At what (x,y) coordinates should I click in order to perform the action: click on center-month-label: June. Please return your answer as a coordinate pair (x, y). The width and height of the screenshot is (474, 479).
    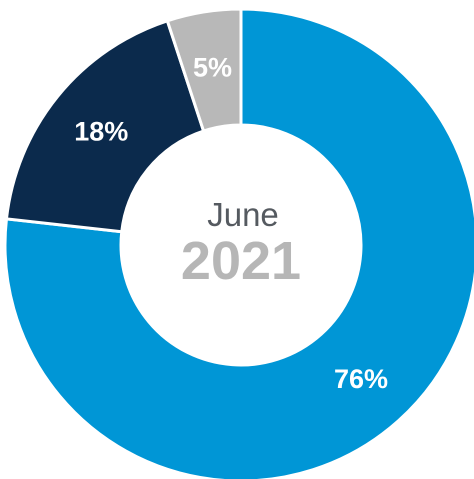
    Looking at the image, I should click on (243, 214).